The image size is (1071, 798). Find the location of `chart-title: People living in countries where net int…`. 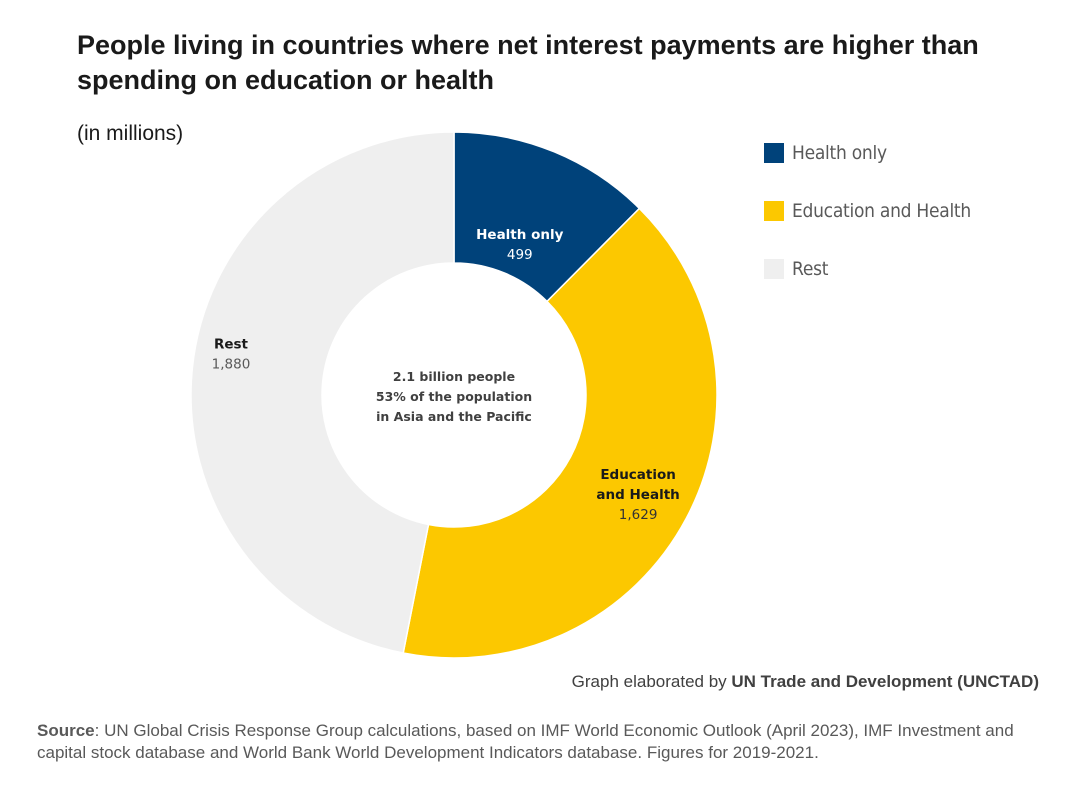

chart-title: People living in countries where net int… is located at coordinates (528, 62).